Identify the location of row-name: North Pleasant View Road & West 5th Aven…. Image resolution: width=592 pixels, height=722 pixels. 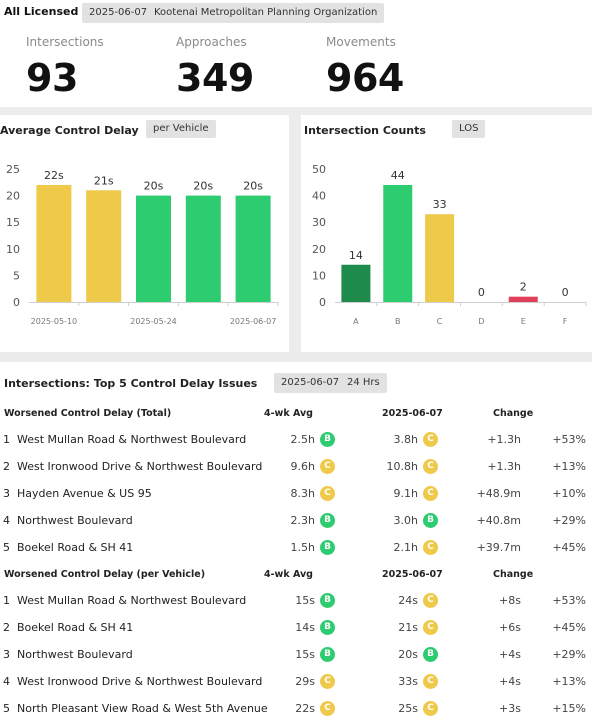
(142, 708).